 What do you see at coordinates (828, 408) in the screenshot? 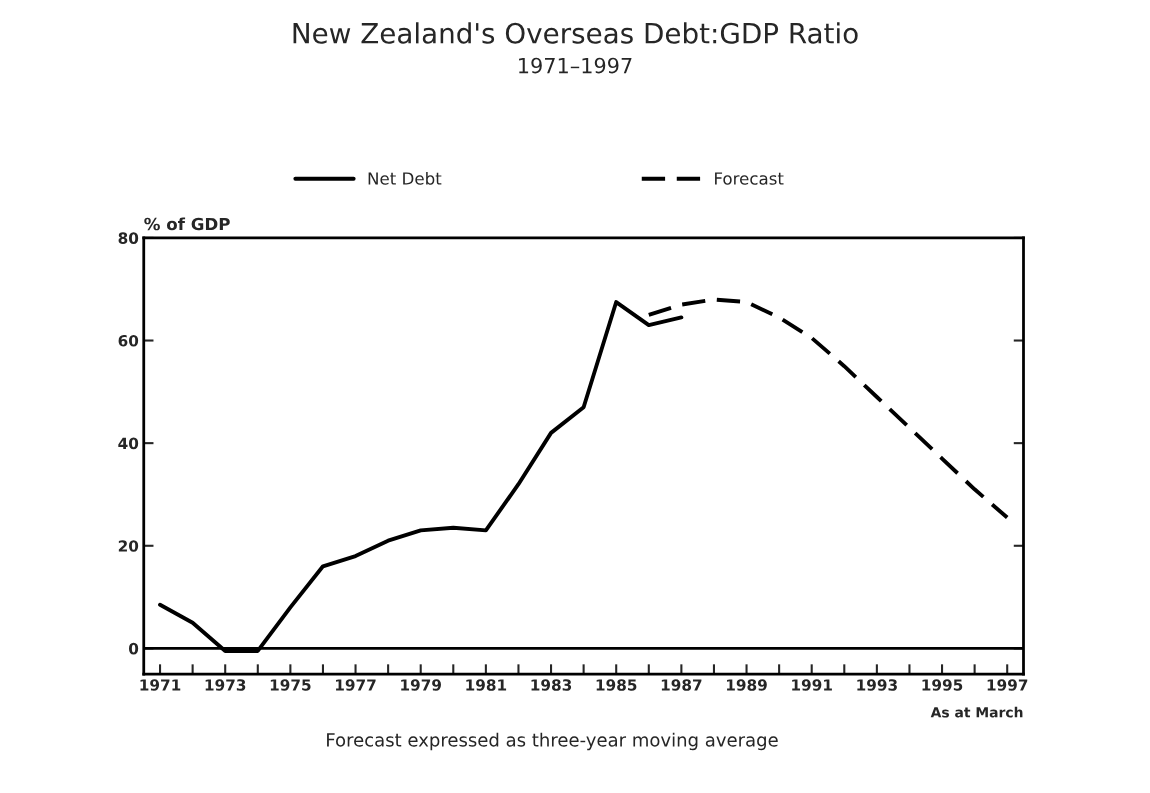
I see `line-series` at bounding box center [828, 408].